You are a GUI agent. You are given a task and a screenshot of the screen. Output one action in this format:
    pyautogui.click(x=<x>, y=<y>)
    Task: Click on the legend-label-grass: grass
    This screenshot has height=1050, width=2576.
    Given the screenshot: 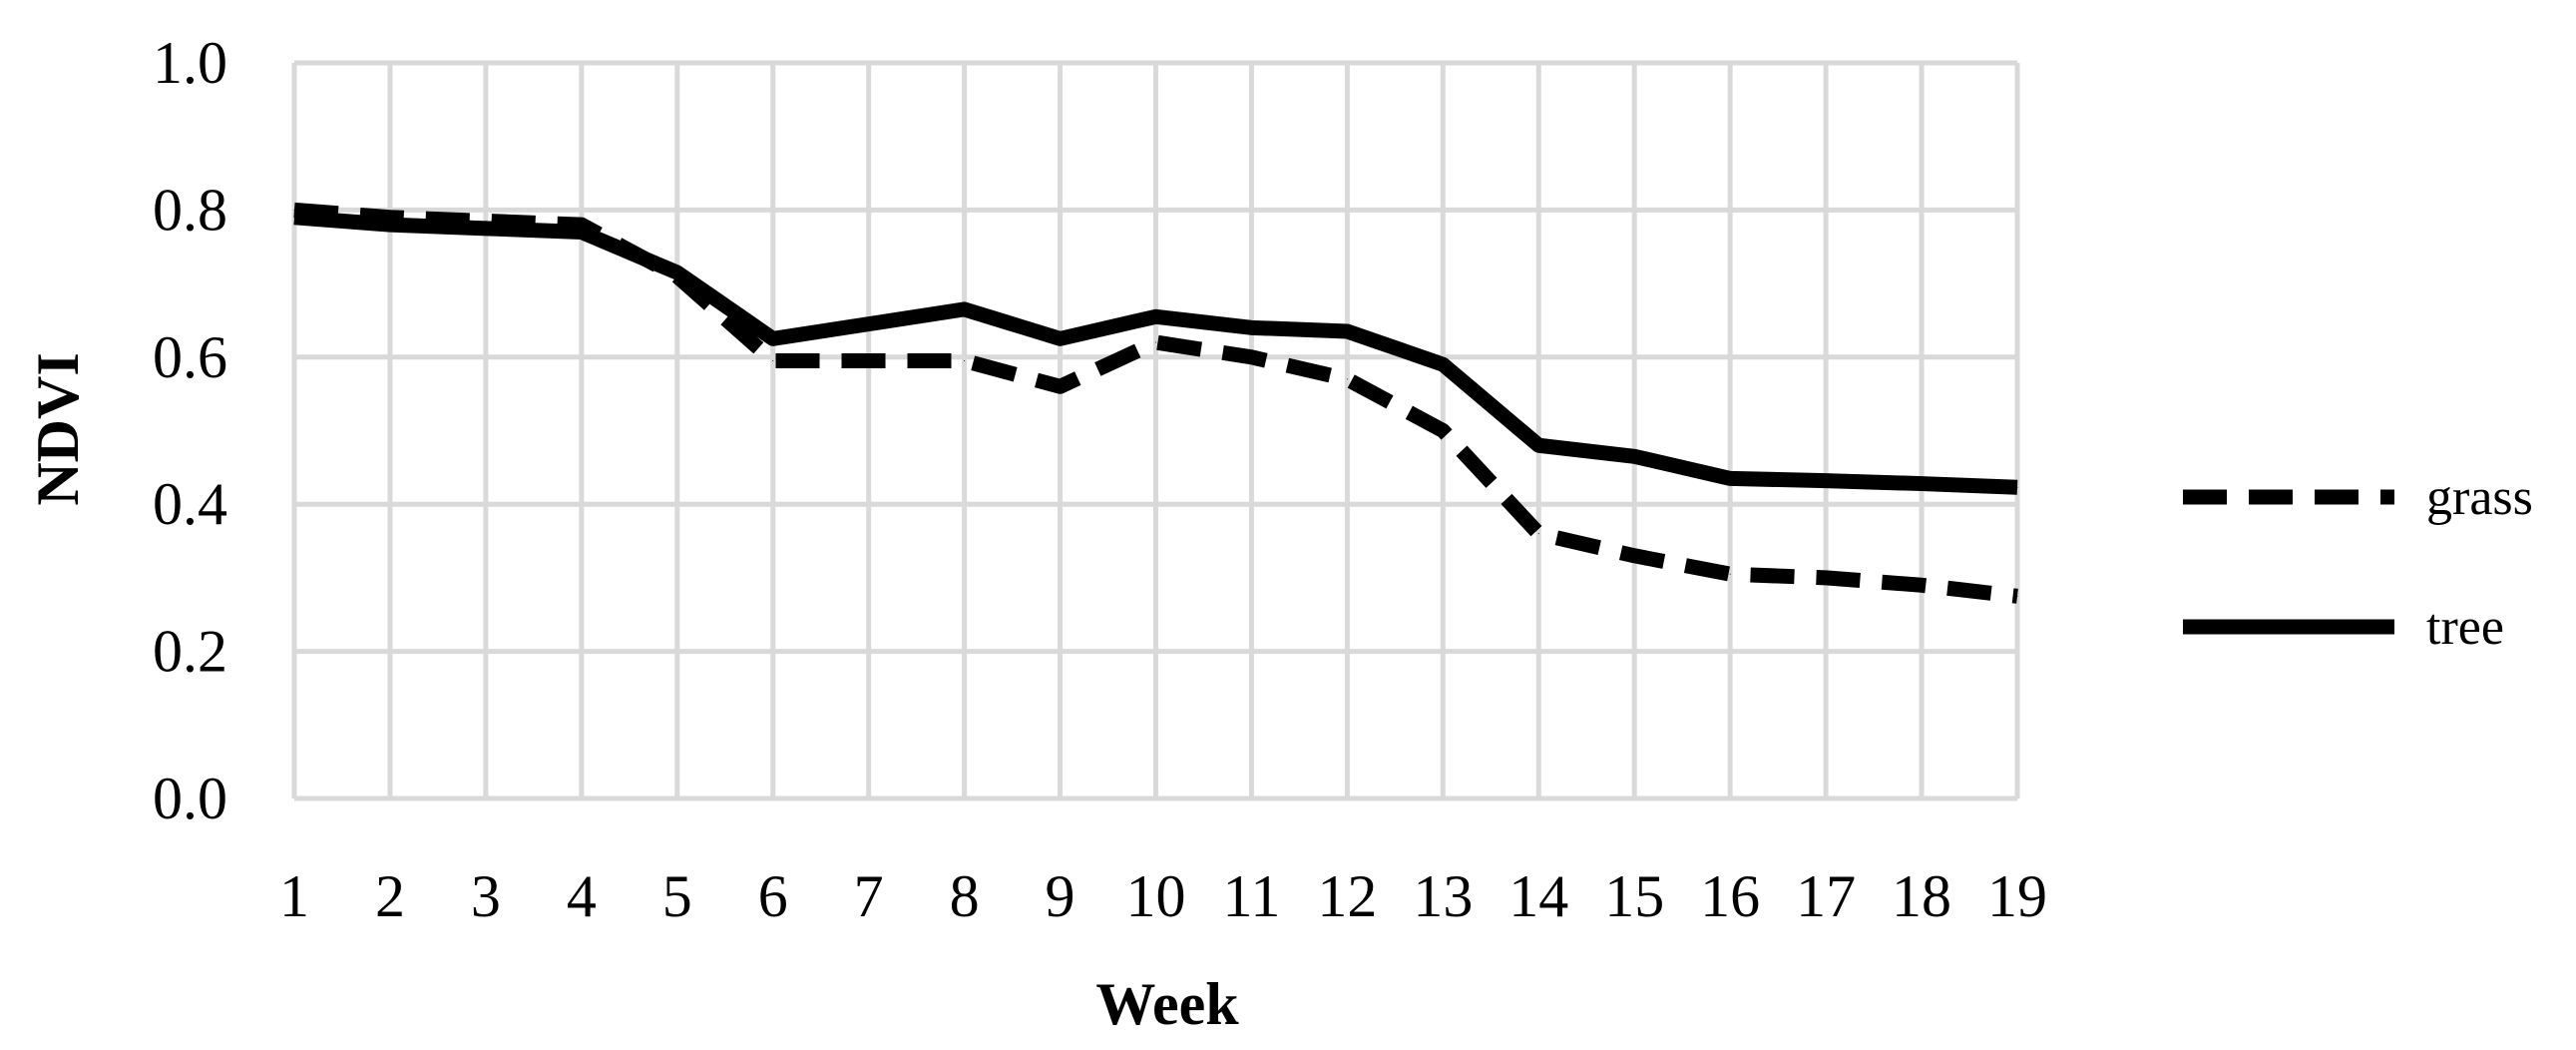 What is the action you would take?
    pyautogui.click(x=2479, y=497)
    